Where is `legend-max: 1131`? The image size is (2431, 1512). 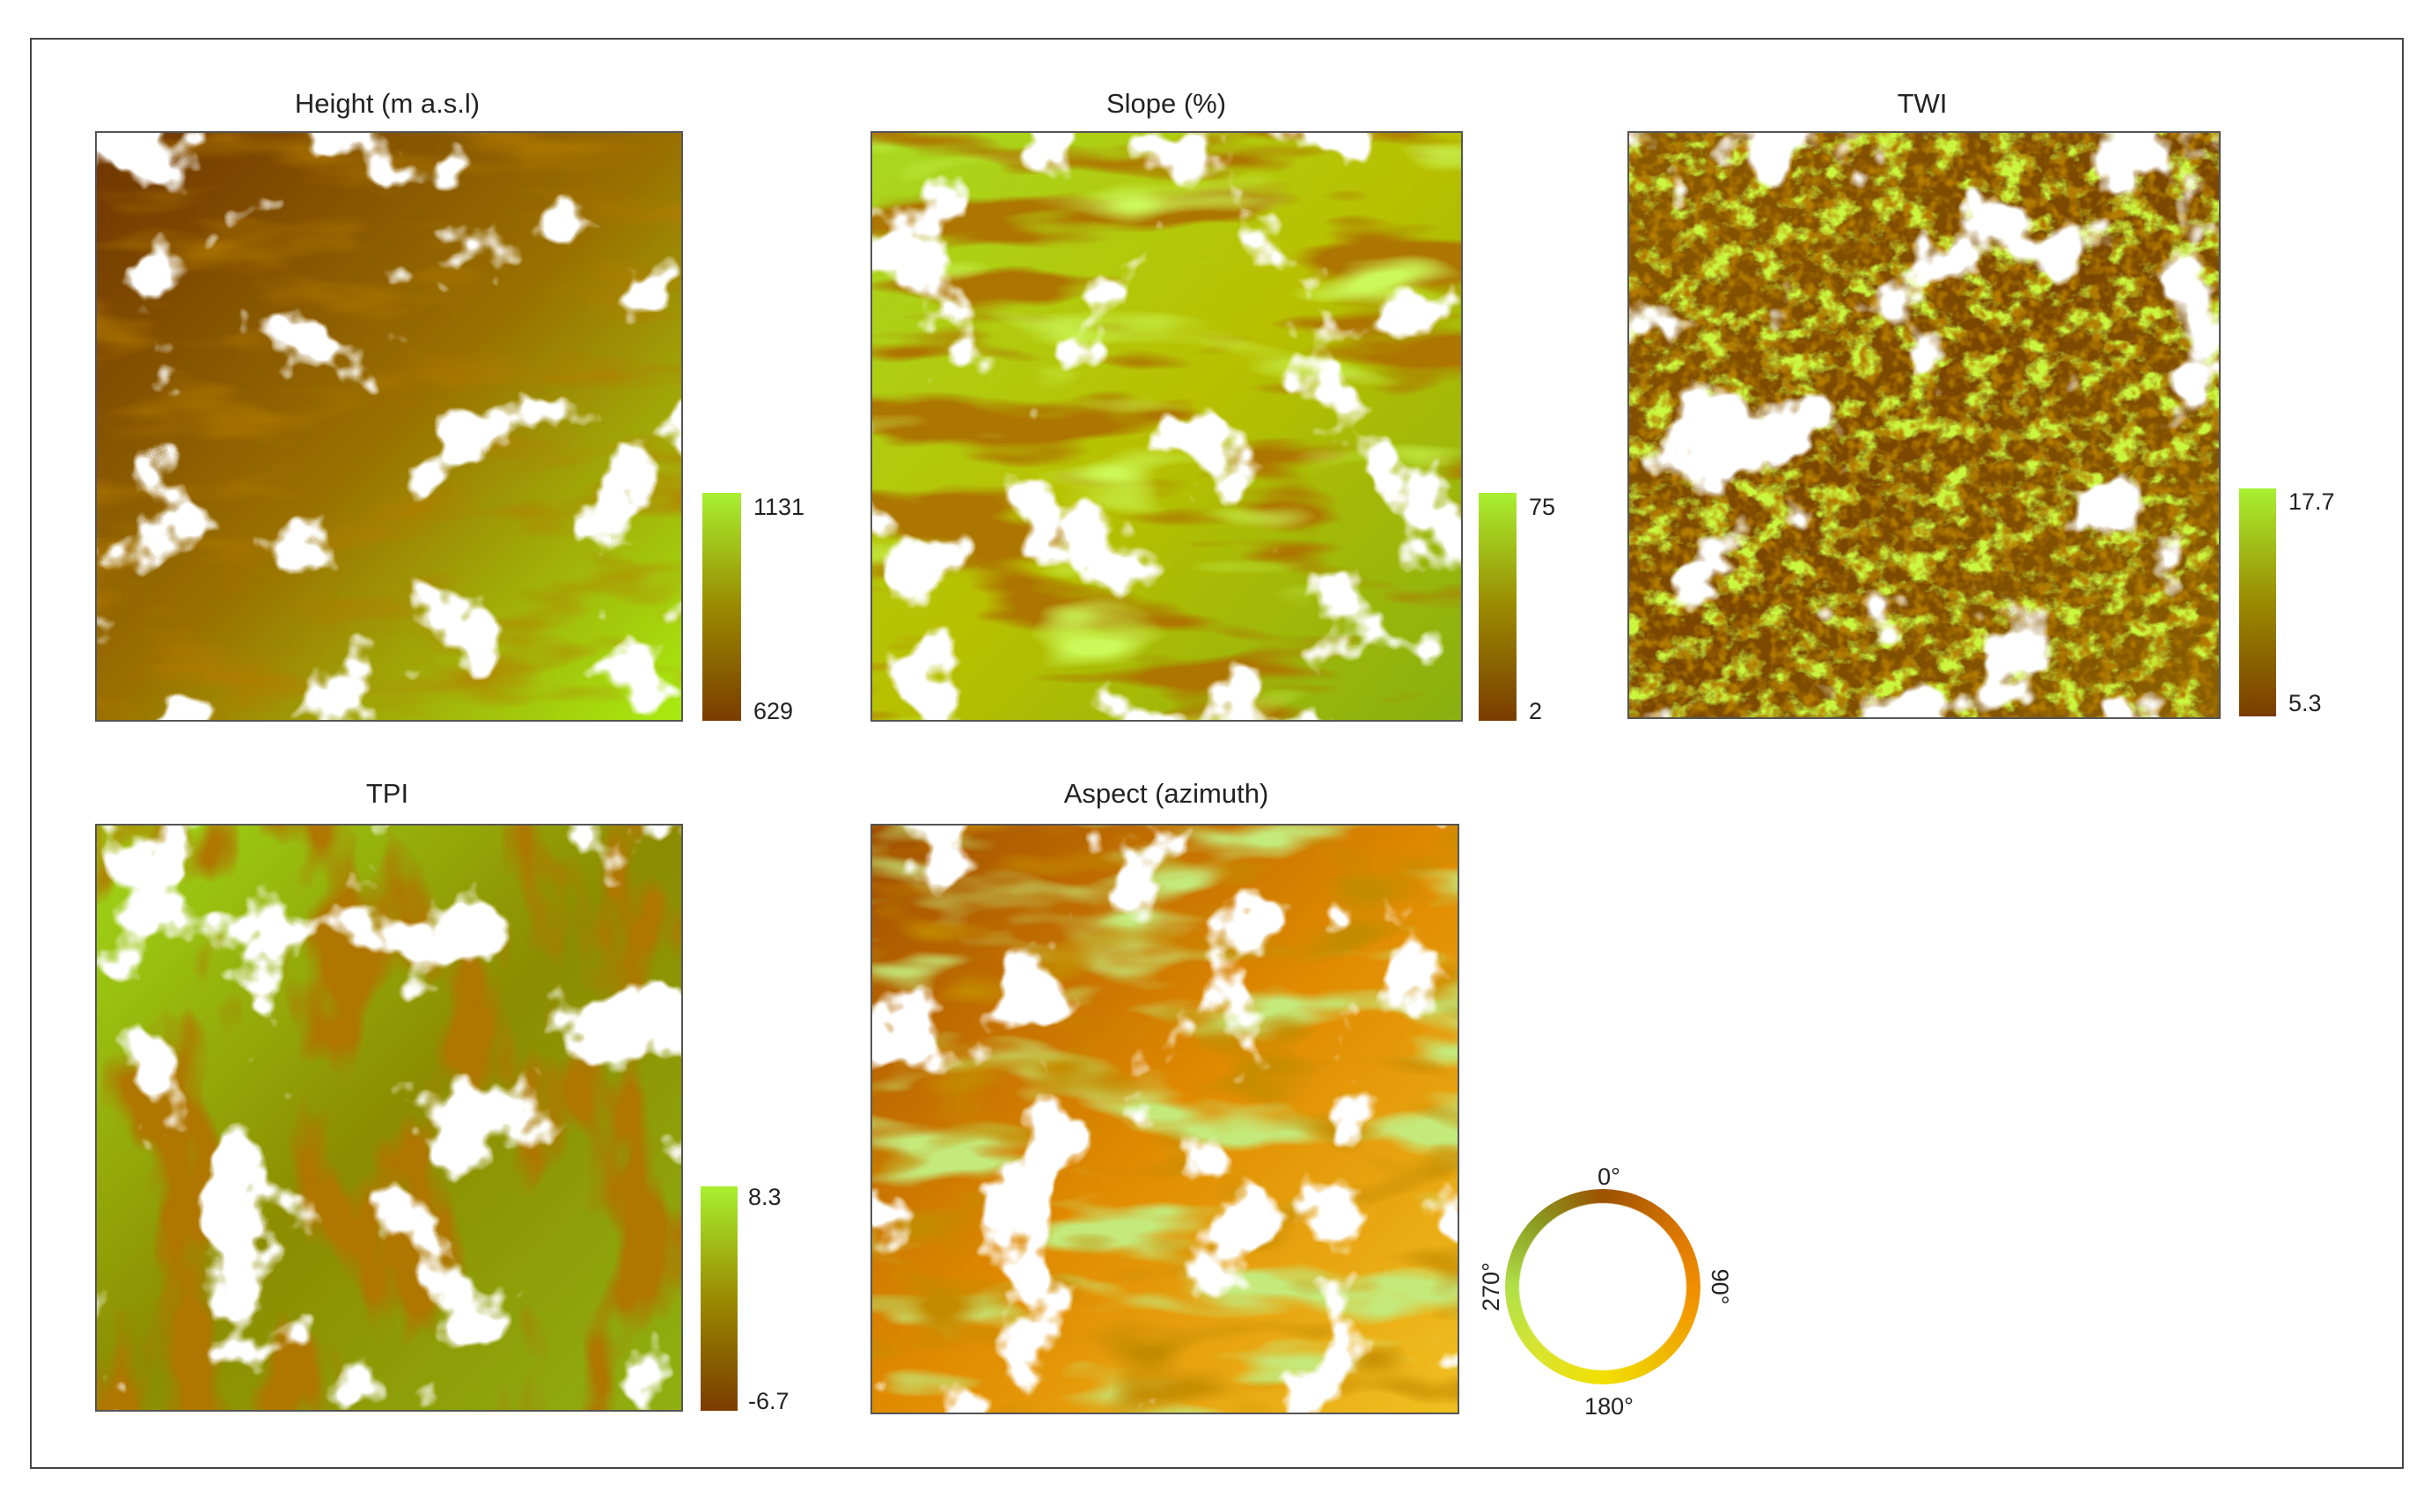 legend-max: 1131 is located at coordinates (778, 507).